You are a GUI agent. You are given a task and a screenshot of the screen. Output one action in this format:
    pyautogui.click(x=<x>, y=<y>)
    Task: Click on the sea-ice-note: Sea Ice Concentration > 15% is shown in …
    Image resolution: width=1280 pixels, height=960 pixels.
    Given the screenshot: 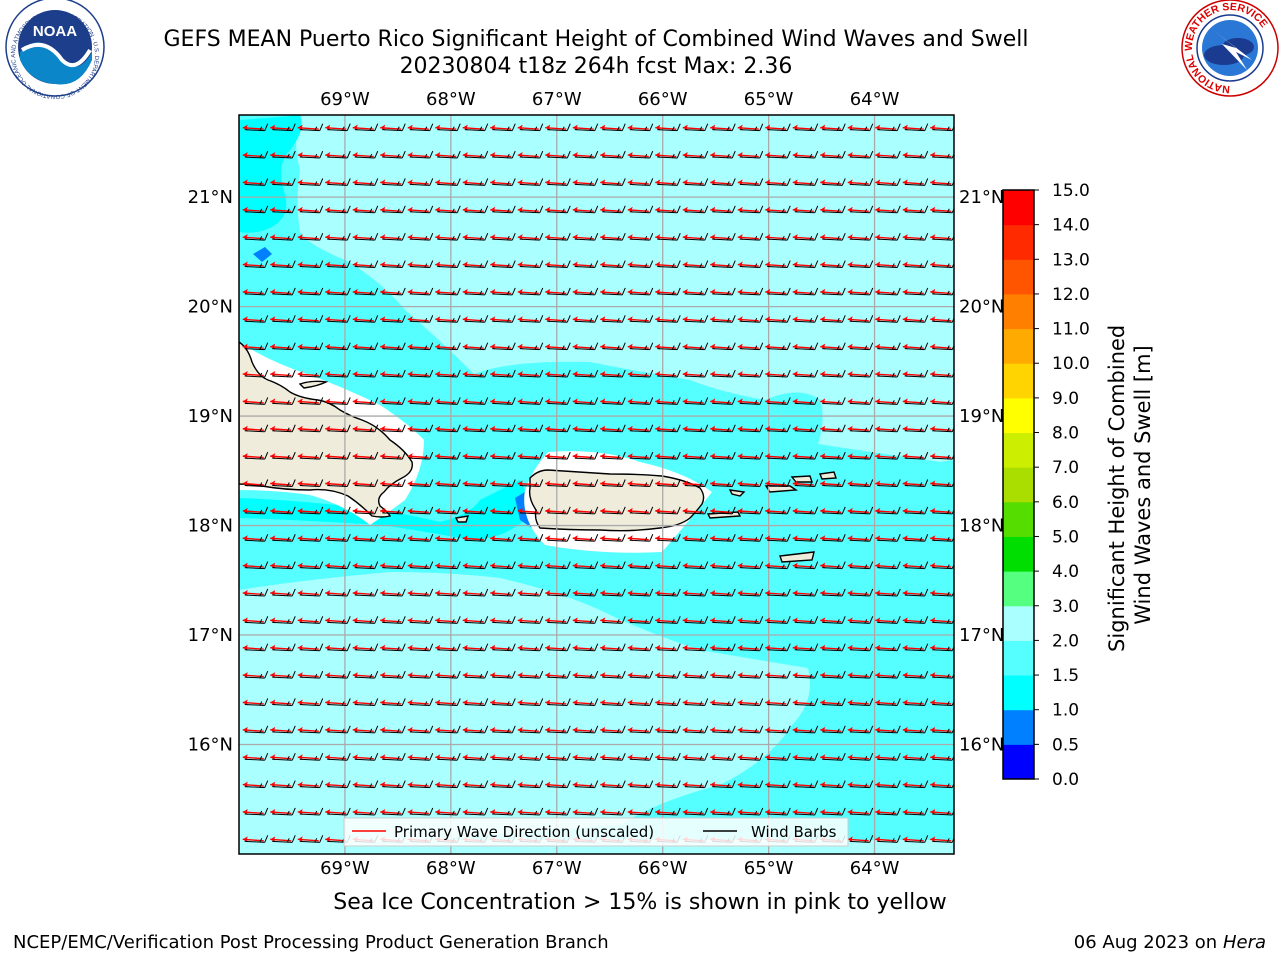 What is the action you would take?
    pyautogui.click(x=640, y=902)
    